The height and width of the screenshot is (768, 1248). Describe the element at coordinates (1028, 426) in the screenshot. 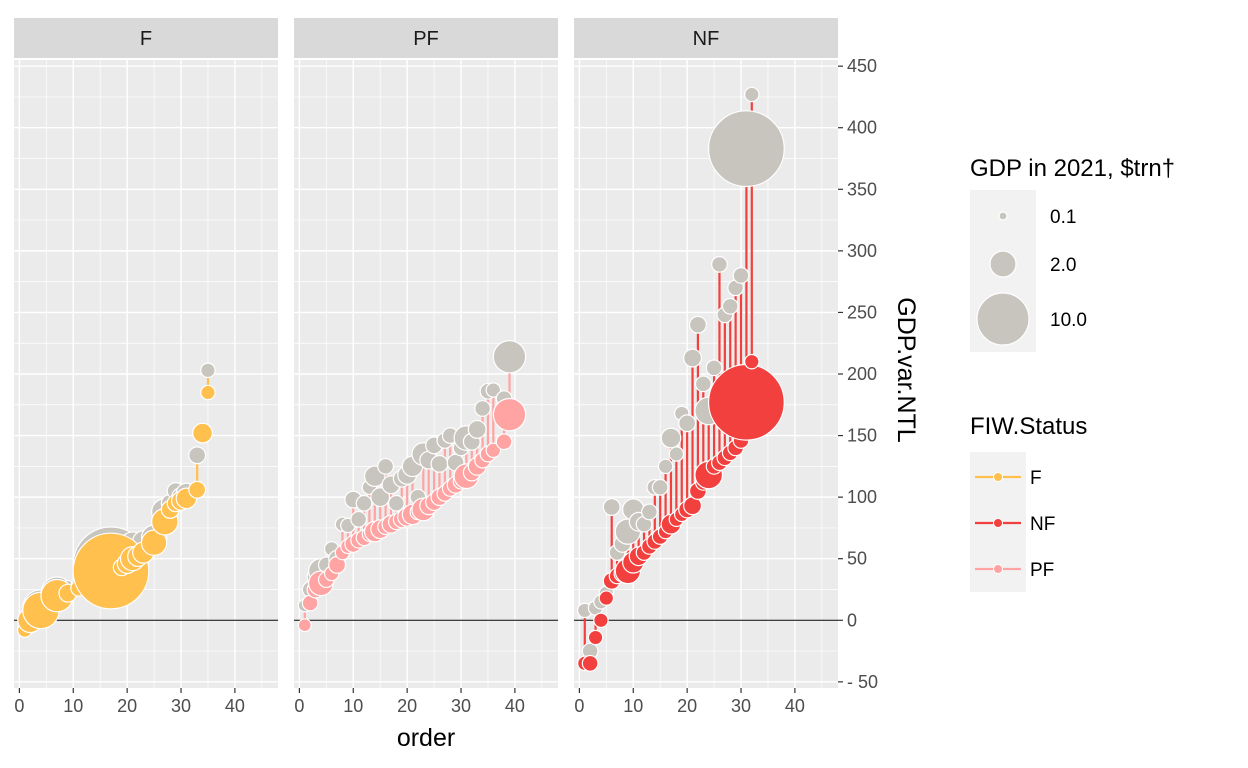

I see `color-legend-title: FIW.Status` at that location.